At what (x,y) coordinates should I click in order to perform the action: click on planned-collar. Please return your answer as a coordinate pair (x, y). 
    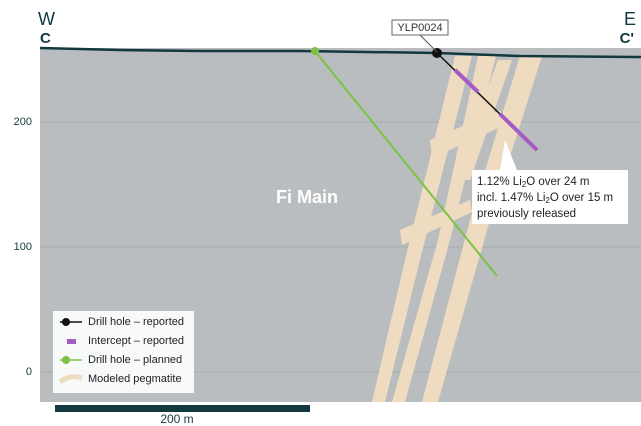
    Looking at the image, I should click on (315, 51).